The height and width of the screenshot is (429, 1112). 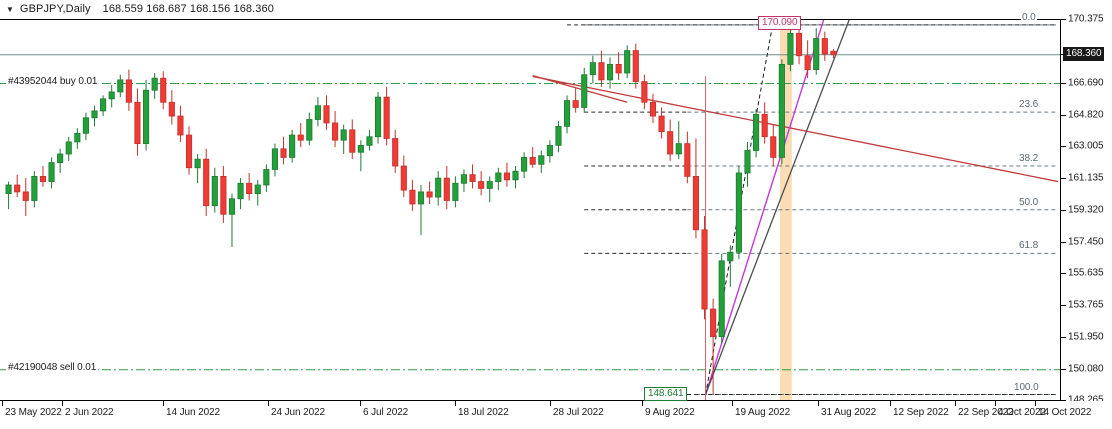 I want to click on time-tick-label: 18 Jul 2022, so click(x=483, y=412).